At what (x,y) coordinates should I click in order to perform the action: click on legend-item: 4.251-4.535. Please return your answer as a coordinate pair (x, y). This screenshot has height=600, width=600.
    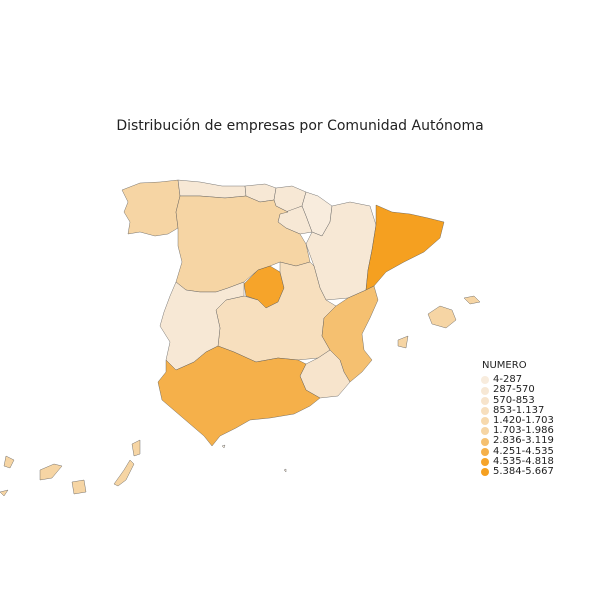
    Looking at the image, I should click on (517, 451).